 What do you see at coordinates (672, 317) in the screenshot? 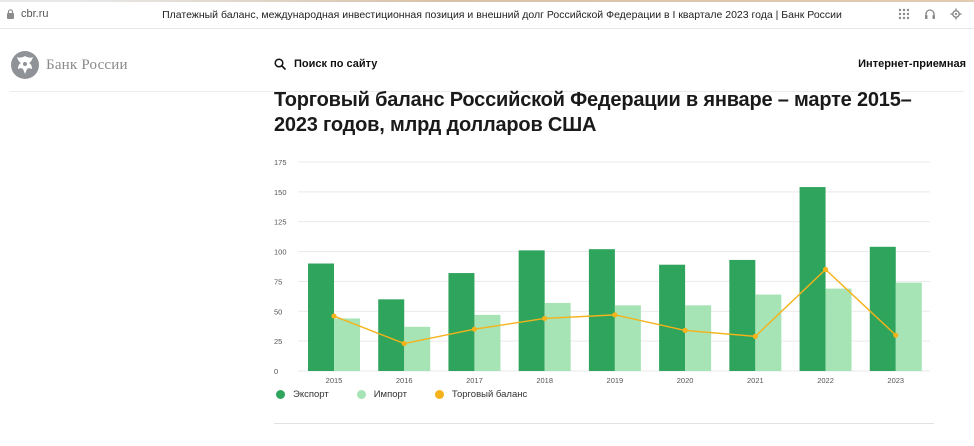
I see `bar-export-2020` at bounding box center [672, 317].